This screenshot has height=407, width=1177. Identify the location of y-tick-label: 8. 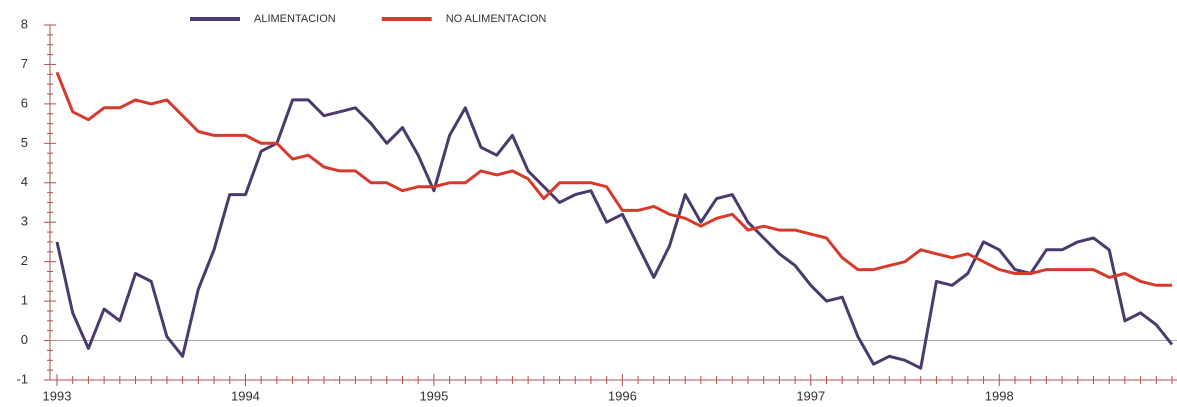
(24, 23).